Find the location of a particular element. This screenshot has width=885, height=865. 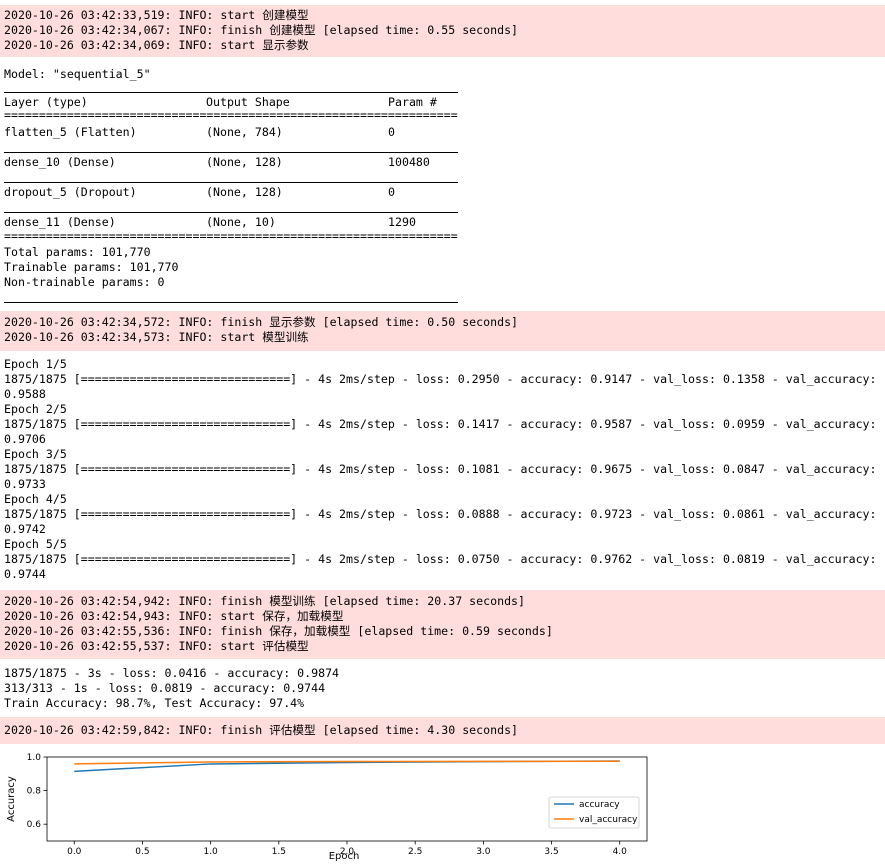

val-accuracy-value: 0.9742 is located at coordinates (25, 529).